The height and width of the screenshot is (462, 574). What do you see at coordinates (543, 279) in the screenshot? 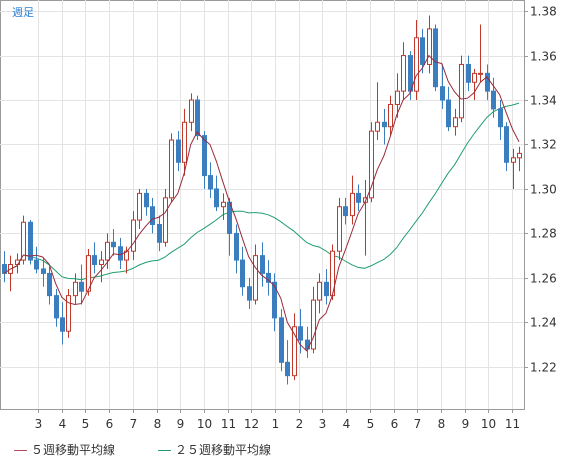
I see `y-tick-label: 1.26` at bounding box center [543, 279].